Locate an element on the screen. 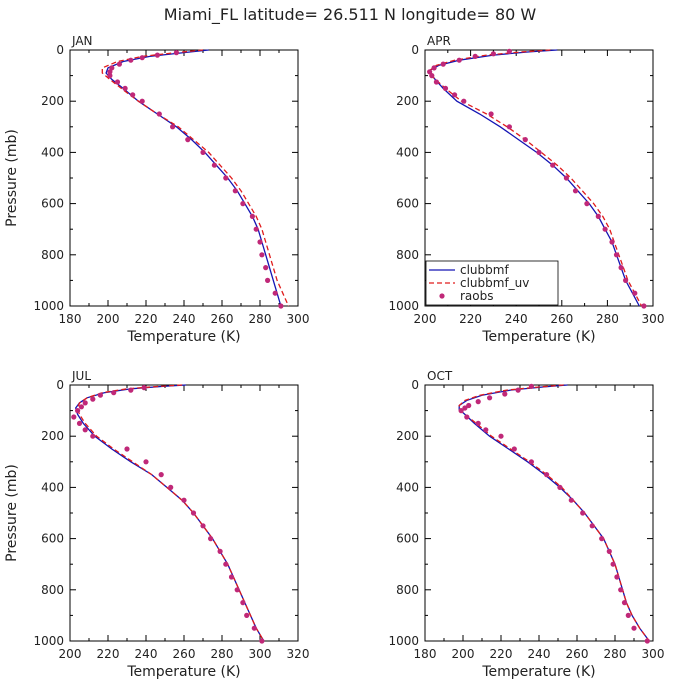  x-axis-label: Temperature (K) is located at coordinates (538, 672).